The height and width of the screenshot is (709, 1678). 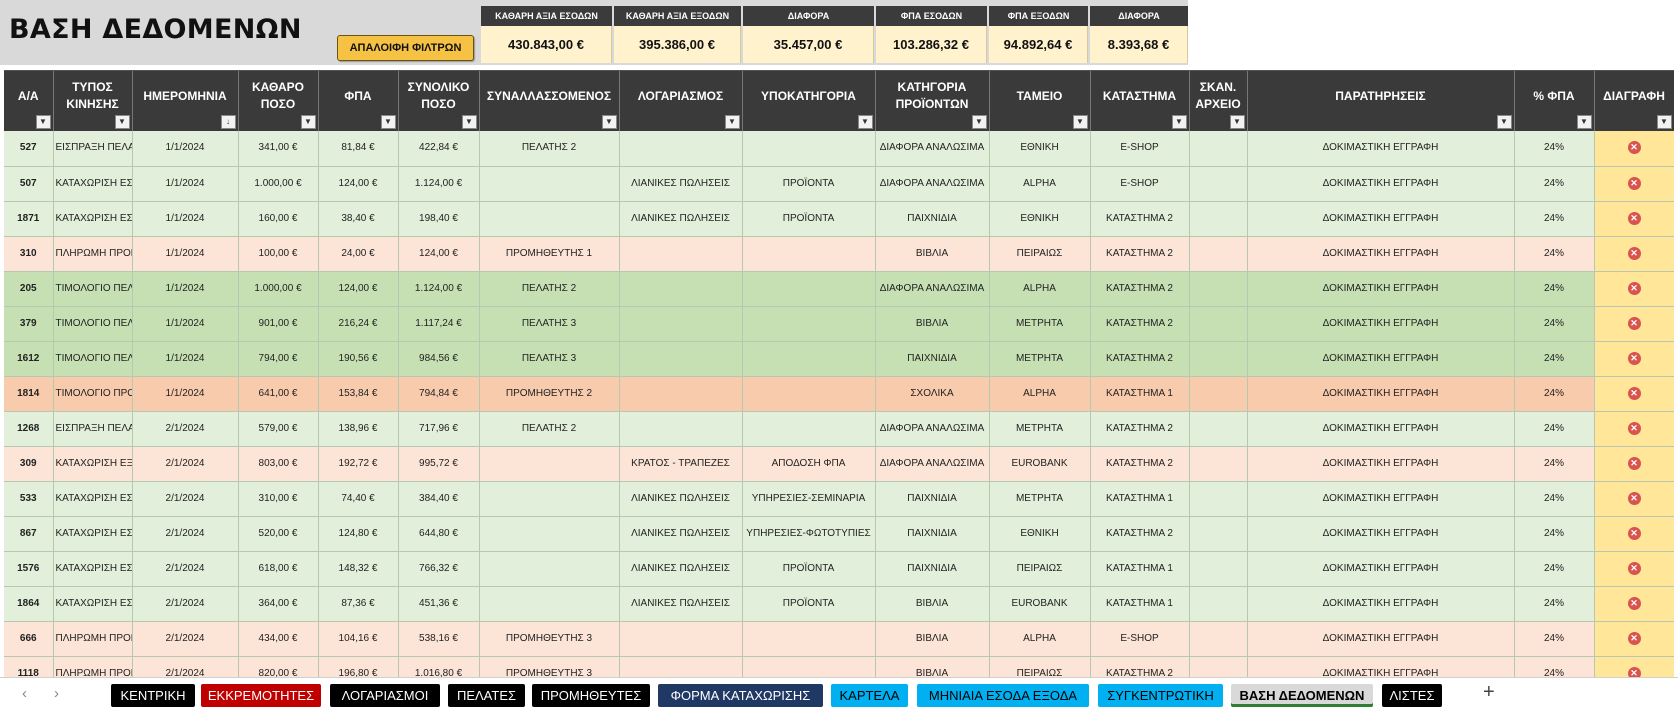 What do you see at coordinates (740, 695) in the screenshot?
I see `sheet-tab: ΦΟΡΜΑ ΚΑΤΑΧΩΡΙΣΗΣ` at bounding box center [740, 695].